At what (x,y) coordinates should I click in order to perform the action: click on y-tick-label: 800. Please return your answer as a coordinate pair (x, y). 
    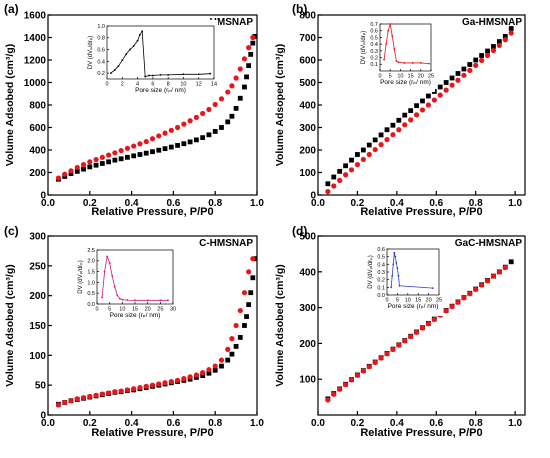
    Looking at the image, I should click on (307, 16).